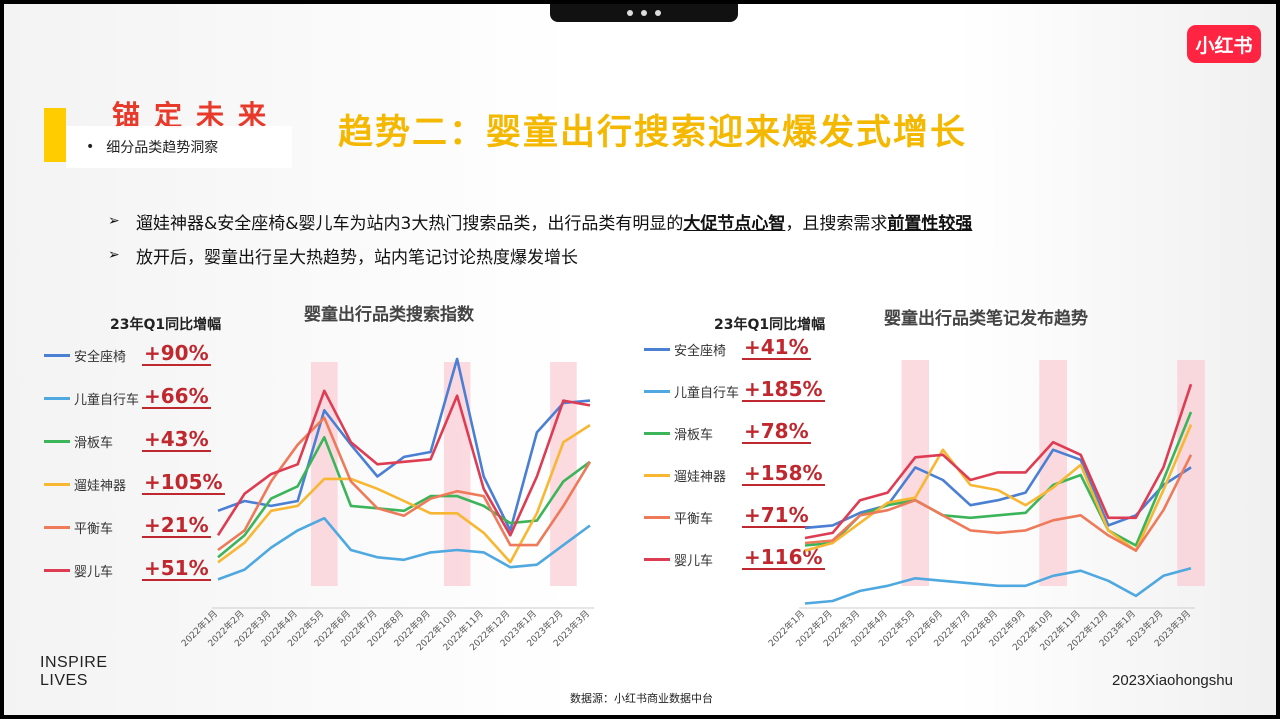 The image size is (1280, 719). I want to click on section-label-box: • 细分品类趋势洞察, so click(179, 147).